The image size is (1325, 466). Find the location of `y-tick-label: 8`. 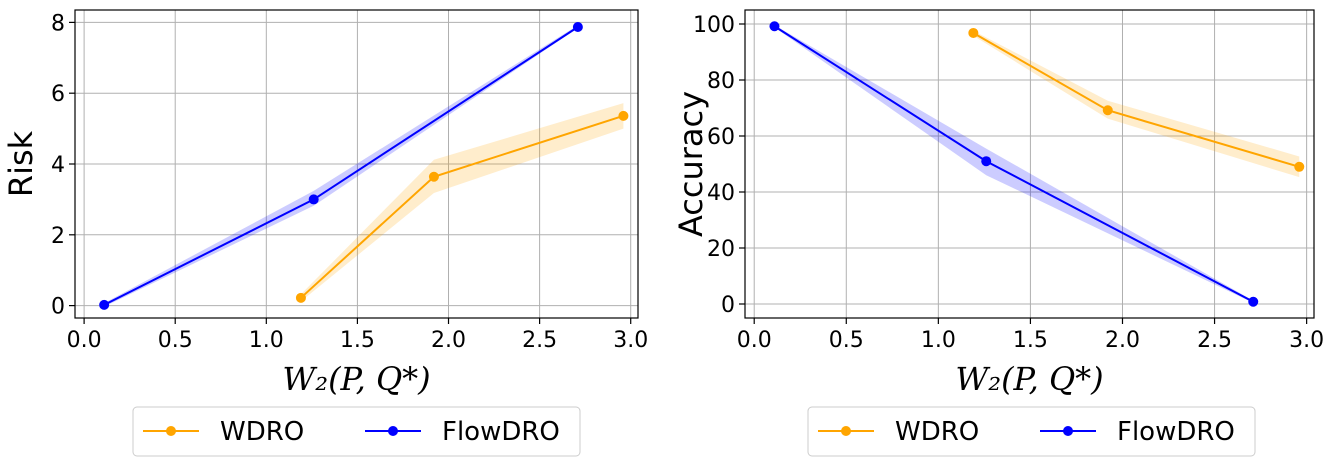

y-tick-label: 8 is located at coordinates (58, 23).